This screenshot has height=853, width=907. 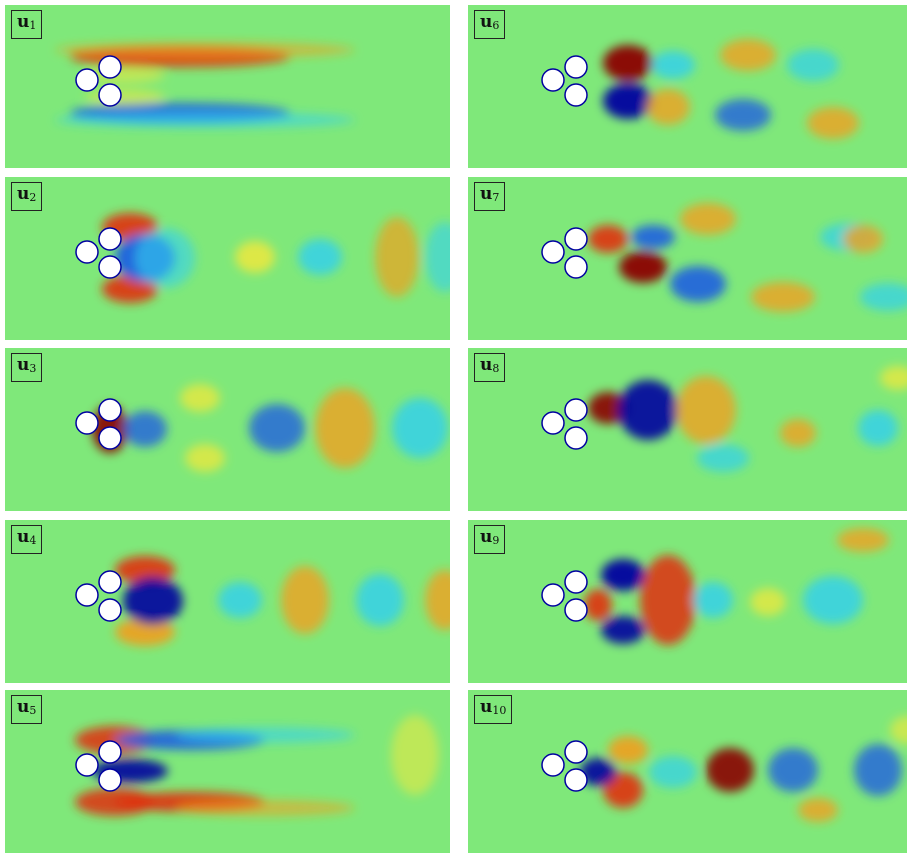 I want to click on flow-field-u10, so click(x=724, y=769).